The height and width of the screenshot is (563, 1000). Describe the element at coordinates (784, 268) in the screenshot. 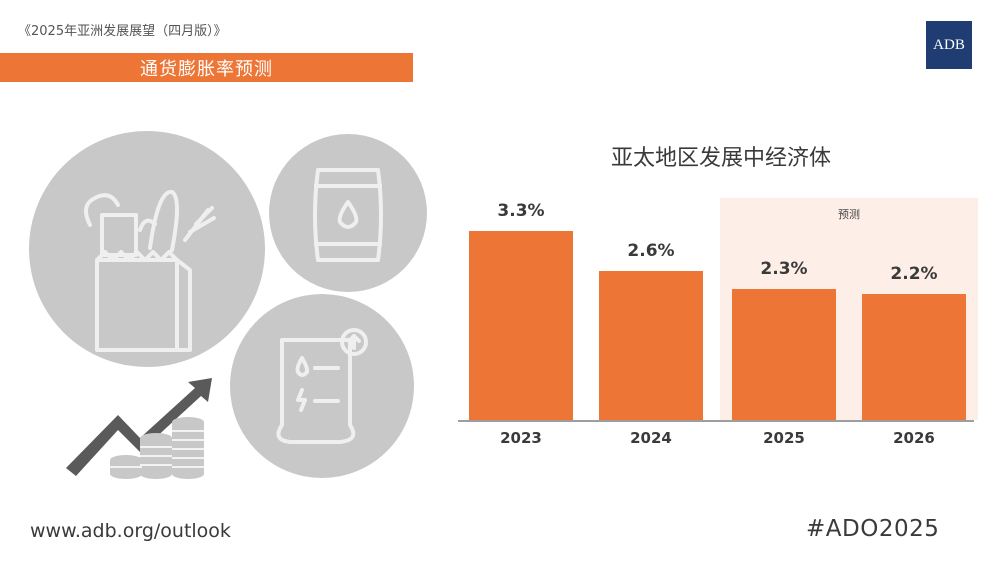

I see `data-label-2025: 2.3%` at that location.